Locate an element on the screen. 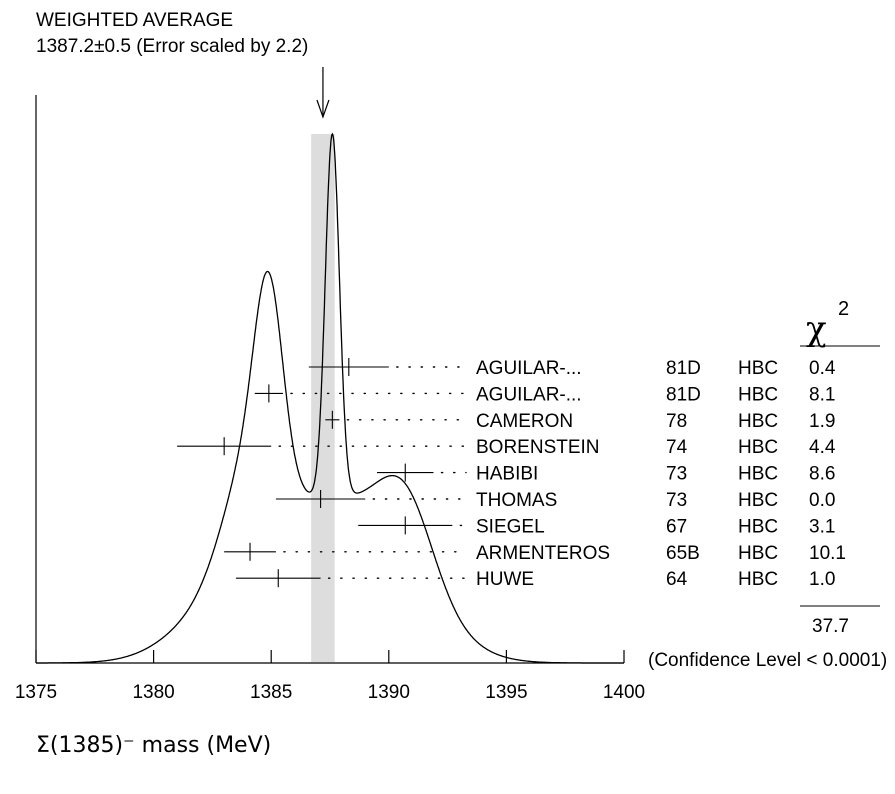  measurement-chi2: 3.1 is located at coordinates (822, 526).